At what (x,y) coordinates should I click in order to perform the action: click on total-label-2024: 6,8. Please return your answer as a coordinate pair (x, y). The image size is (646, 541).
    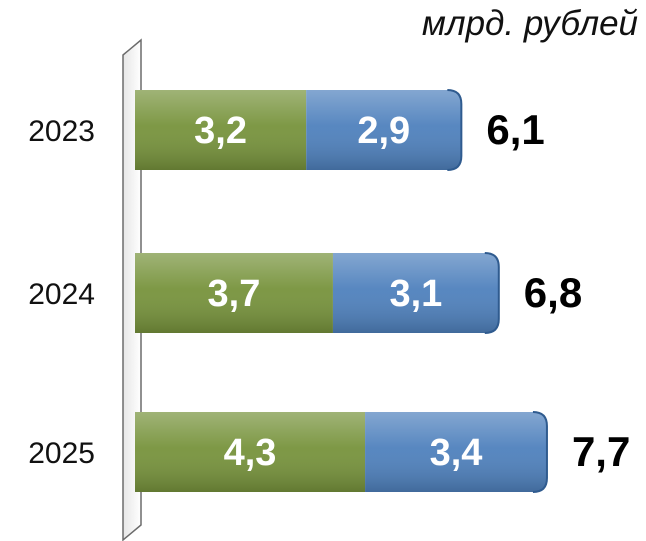
    Looking at the image, I should click on (553, 292).